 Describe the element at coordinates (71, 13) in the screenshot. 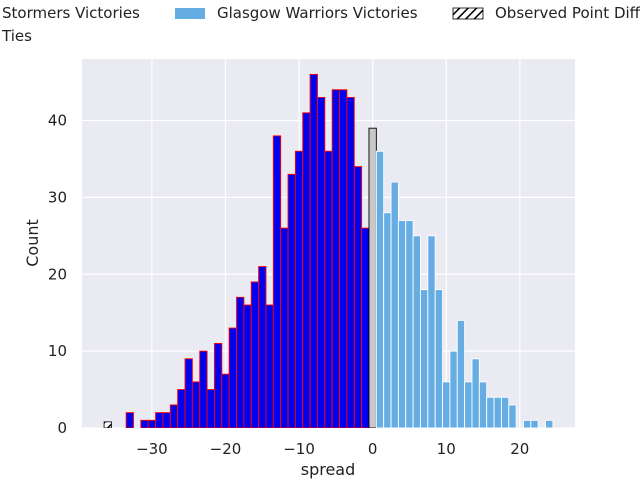

I see `legend-label-stormers: Stormers Victories` at that location.